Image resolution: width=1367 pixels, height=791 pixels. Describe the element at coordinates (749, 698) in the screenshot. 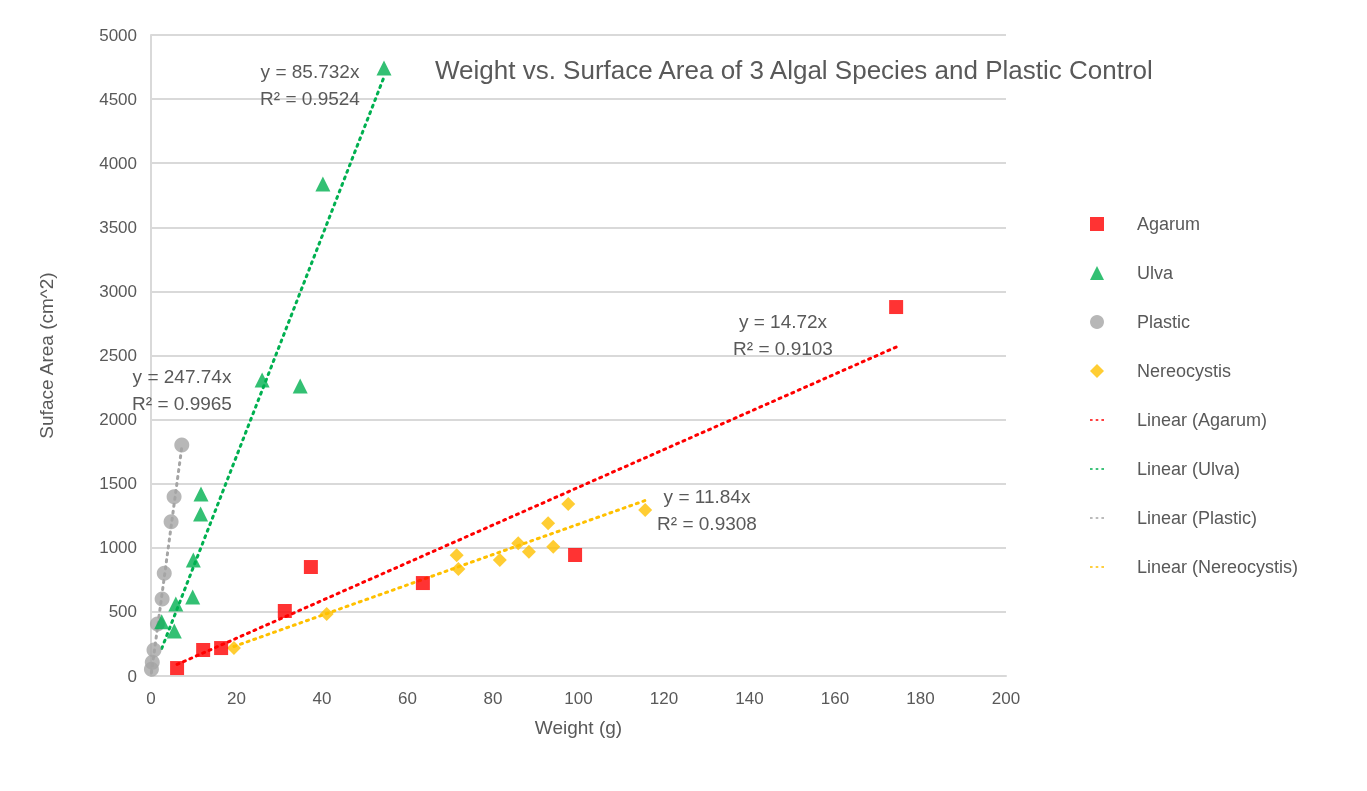

I see `x-tick-label: 140` at that location.